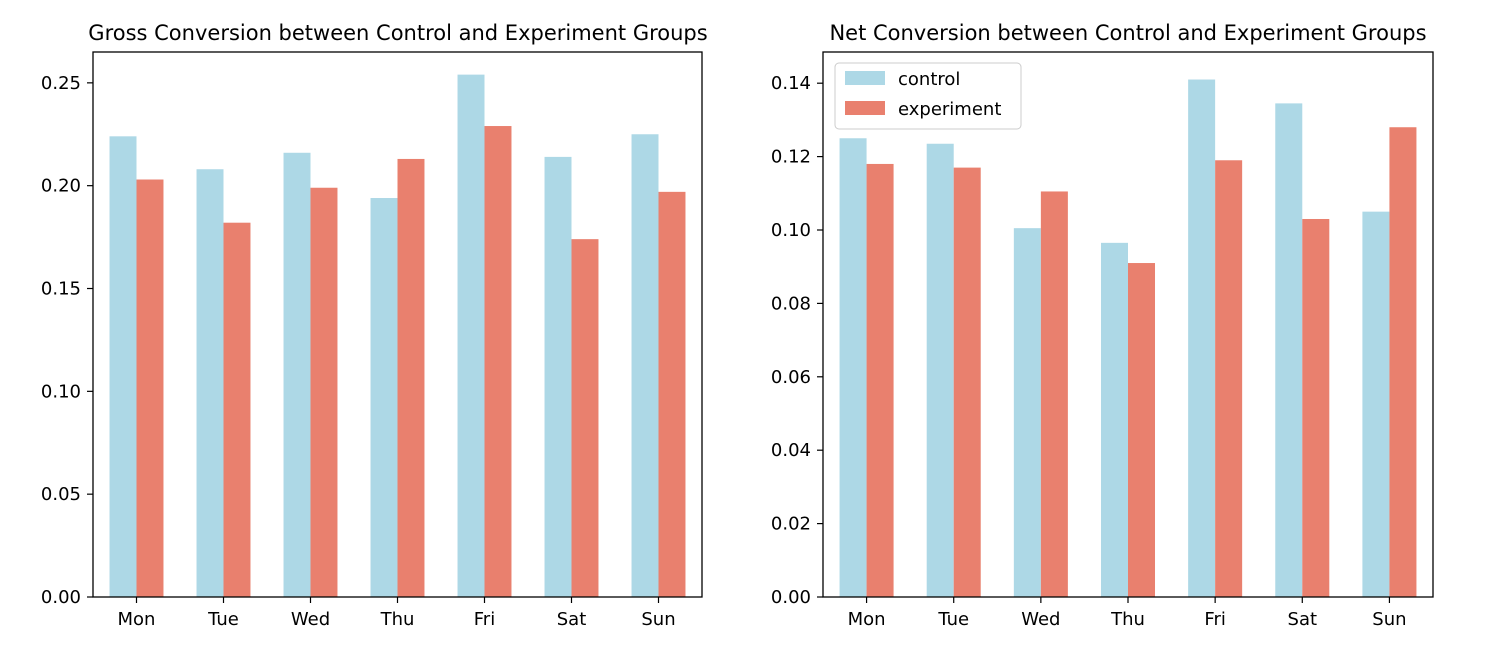 The width and height of the screenshot is (1510, 660). I want to click on gross-y-tick-label-4: 0.20, so click(61, 186).